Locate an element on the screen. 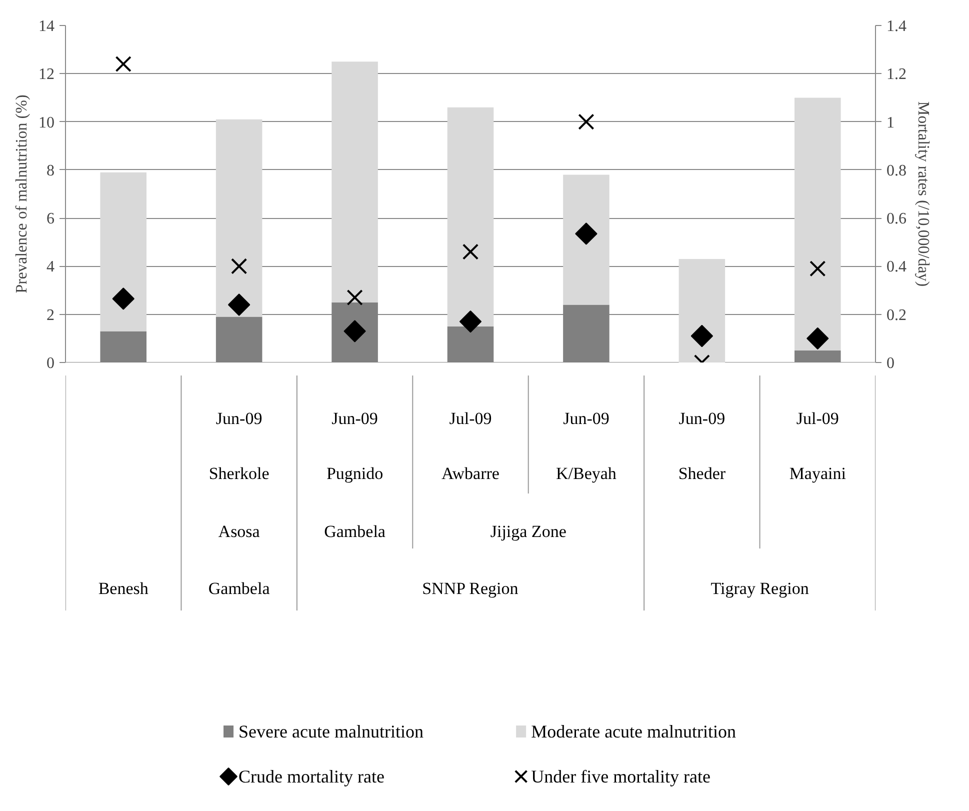  x-tick-label: Sherkole is located at coordinates (239, 473).